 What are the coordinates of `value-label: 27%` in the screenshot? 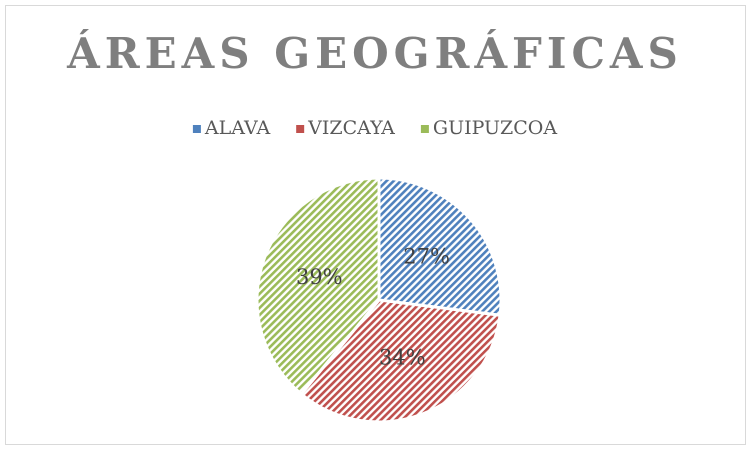 It's located at (426, 257).